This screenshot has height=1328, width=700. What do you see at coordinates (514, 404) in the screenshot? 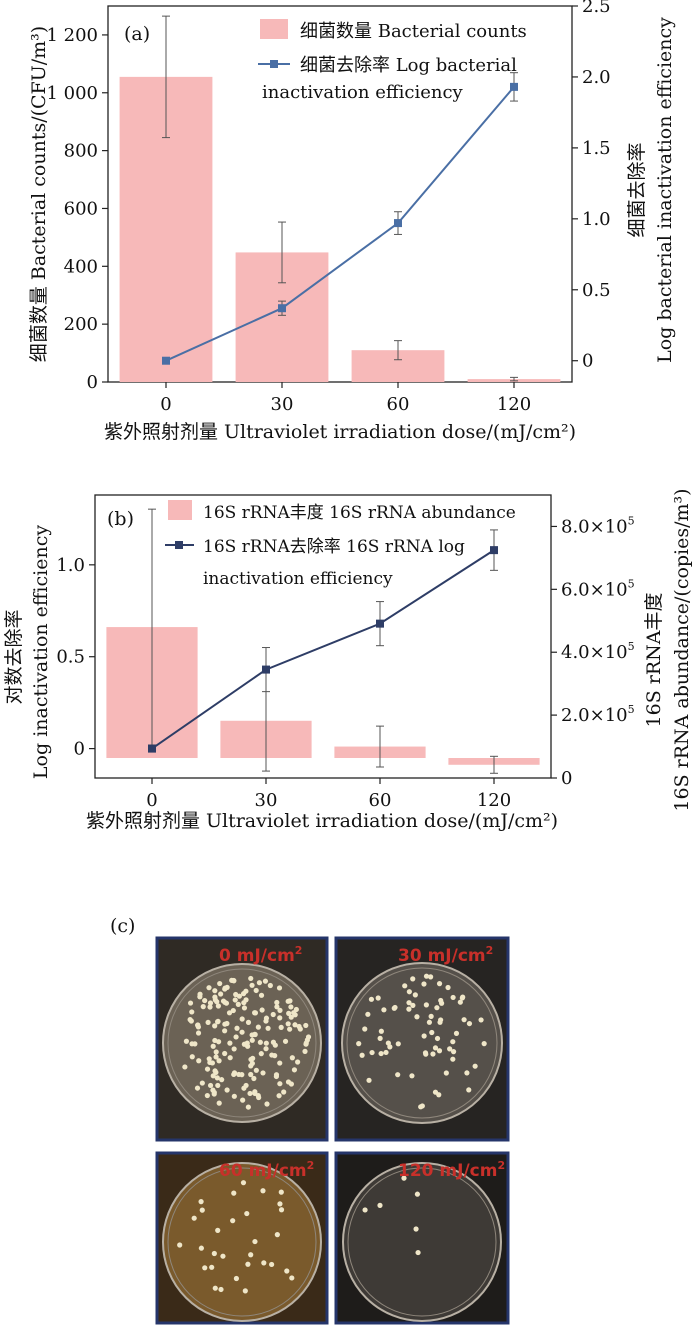
I see `xtick-label: 120` at bounding box center [514, 404].